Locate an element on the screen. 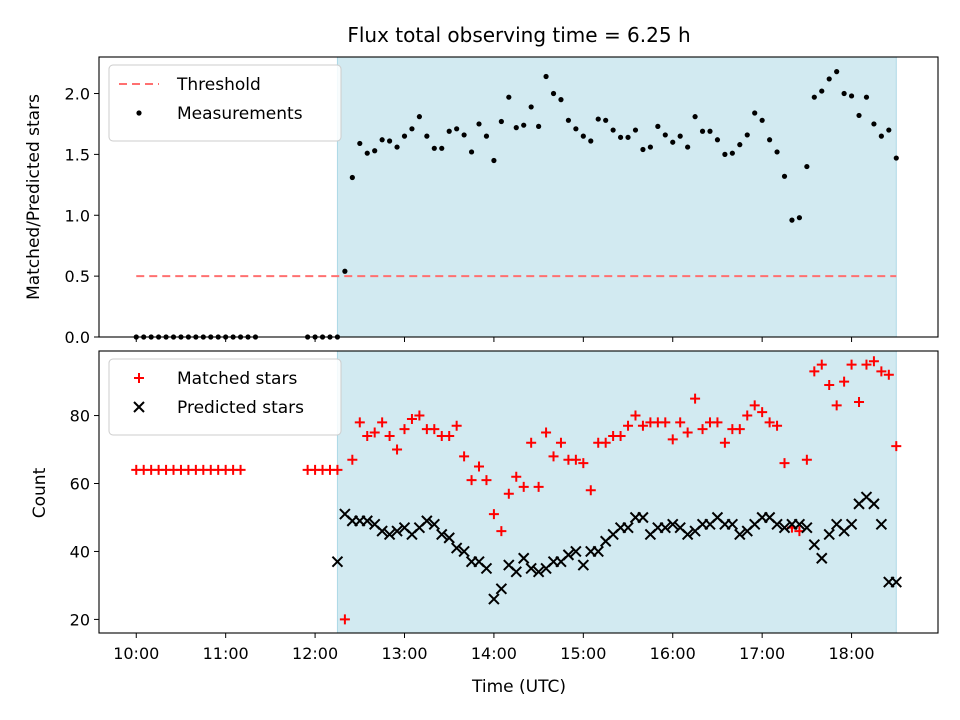 The width and height of the screenshot is (960, 720). top-y-tick-label: 2.0 is located at coordinates (77, 94).